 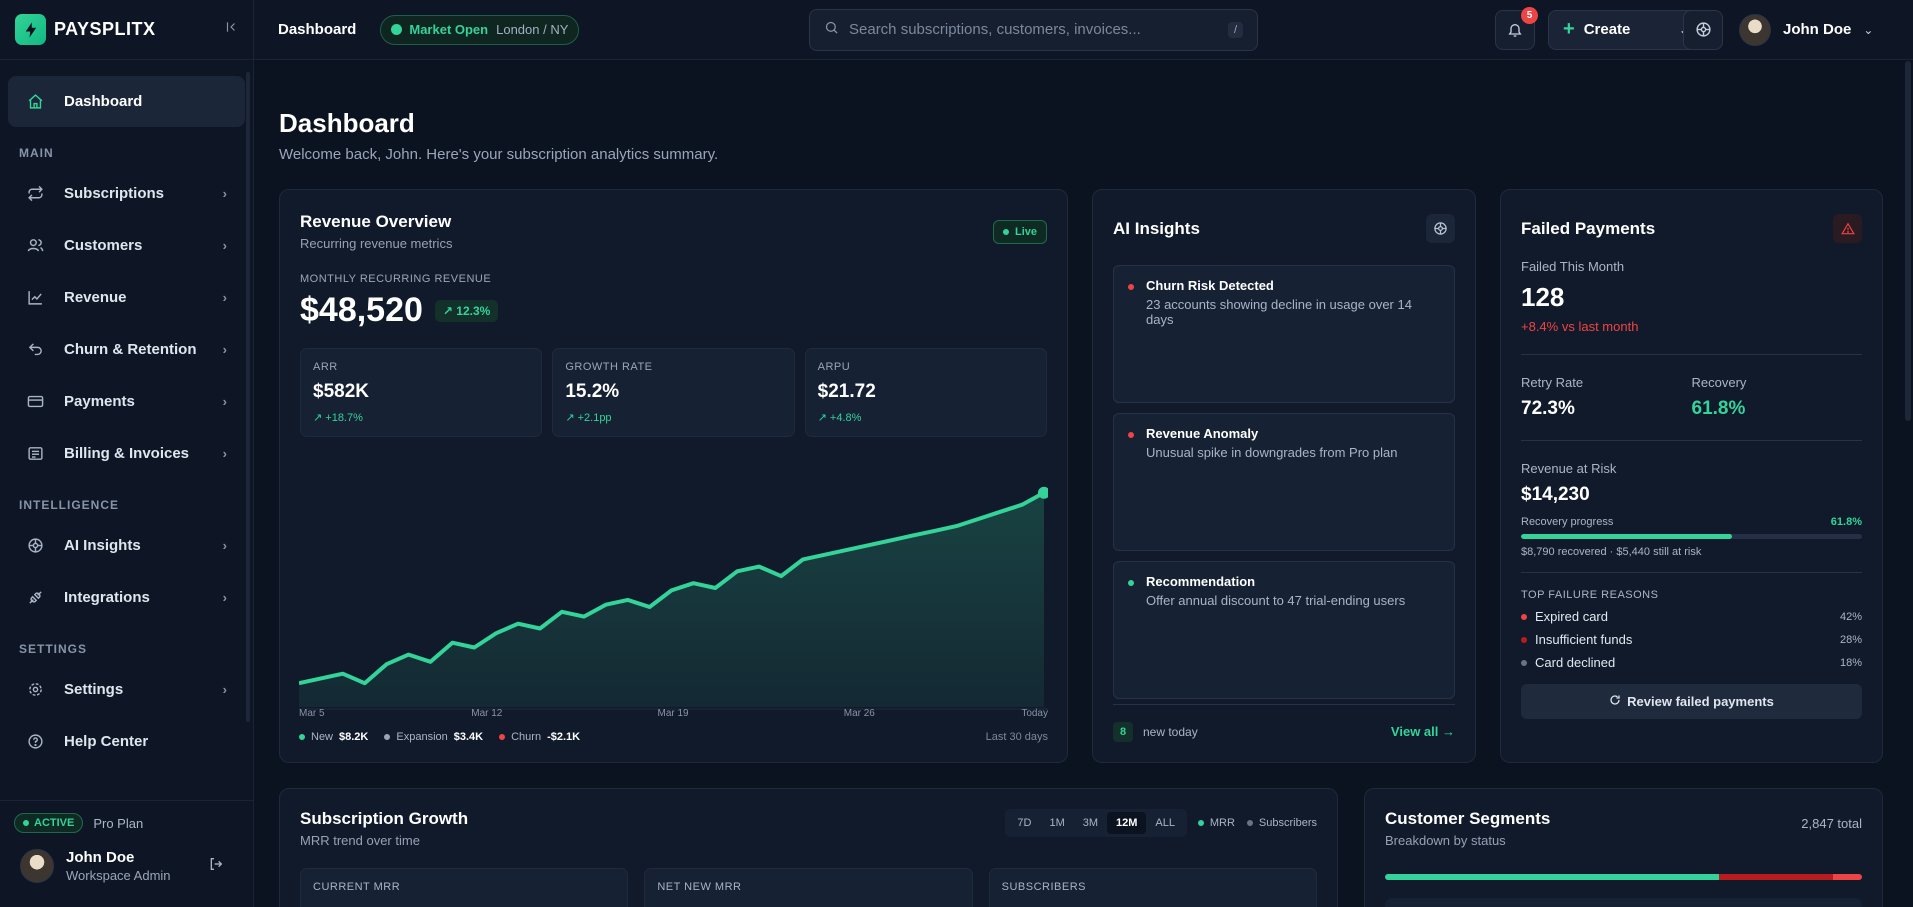 I want to click on reason-item: Insufficient funds 28%, so click(x=1691, y=639).